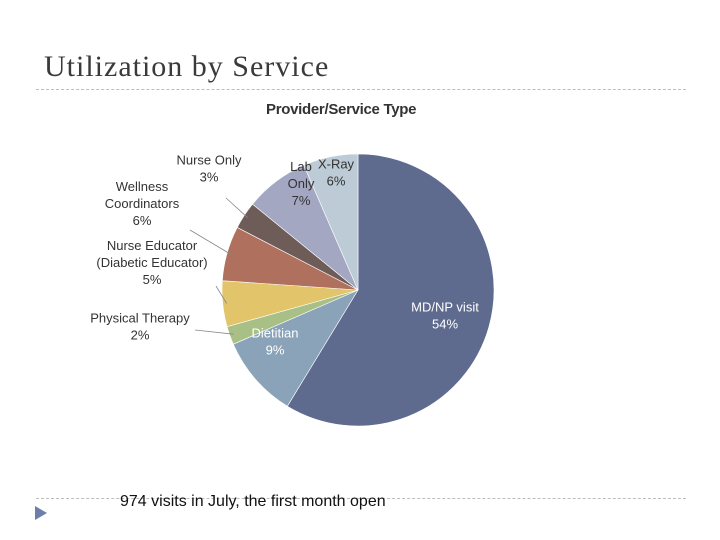  I want to click on slide-title: Utilization by Service, so click(187, 66).